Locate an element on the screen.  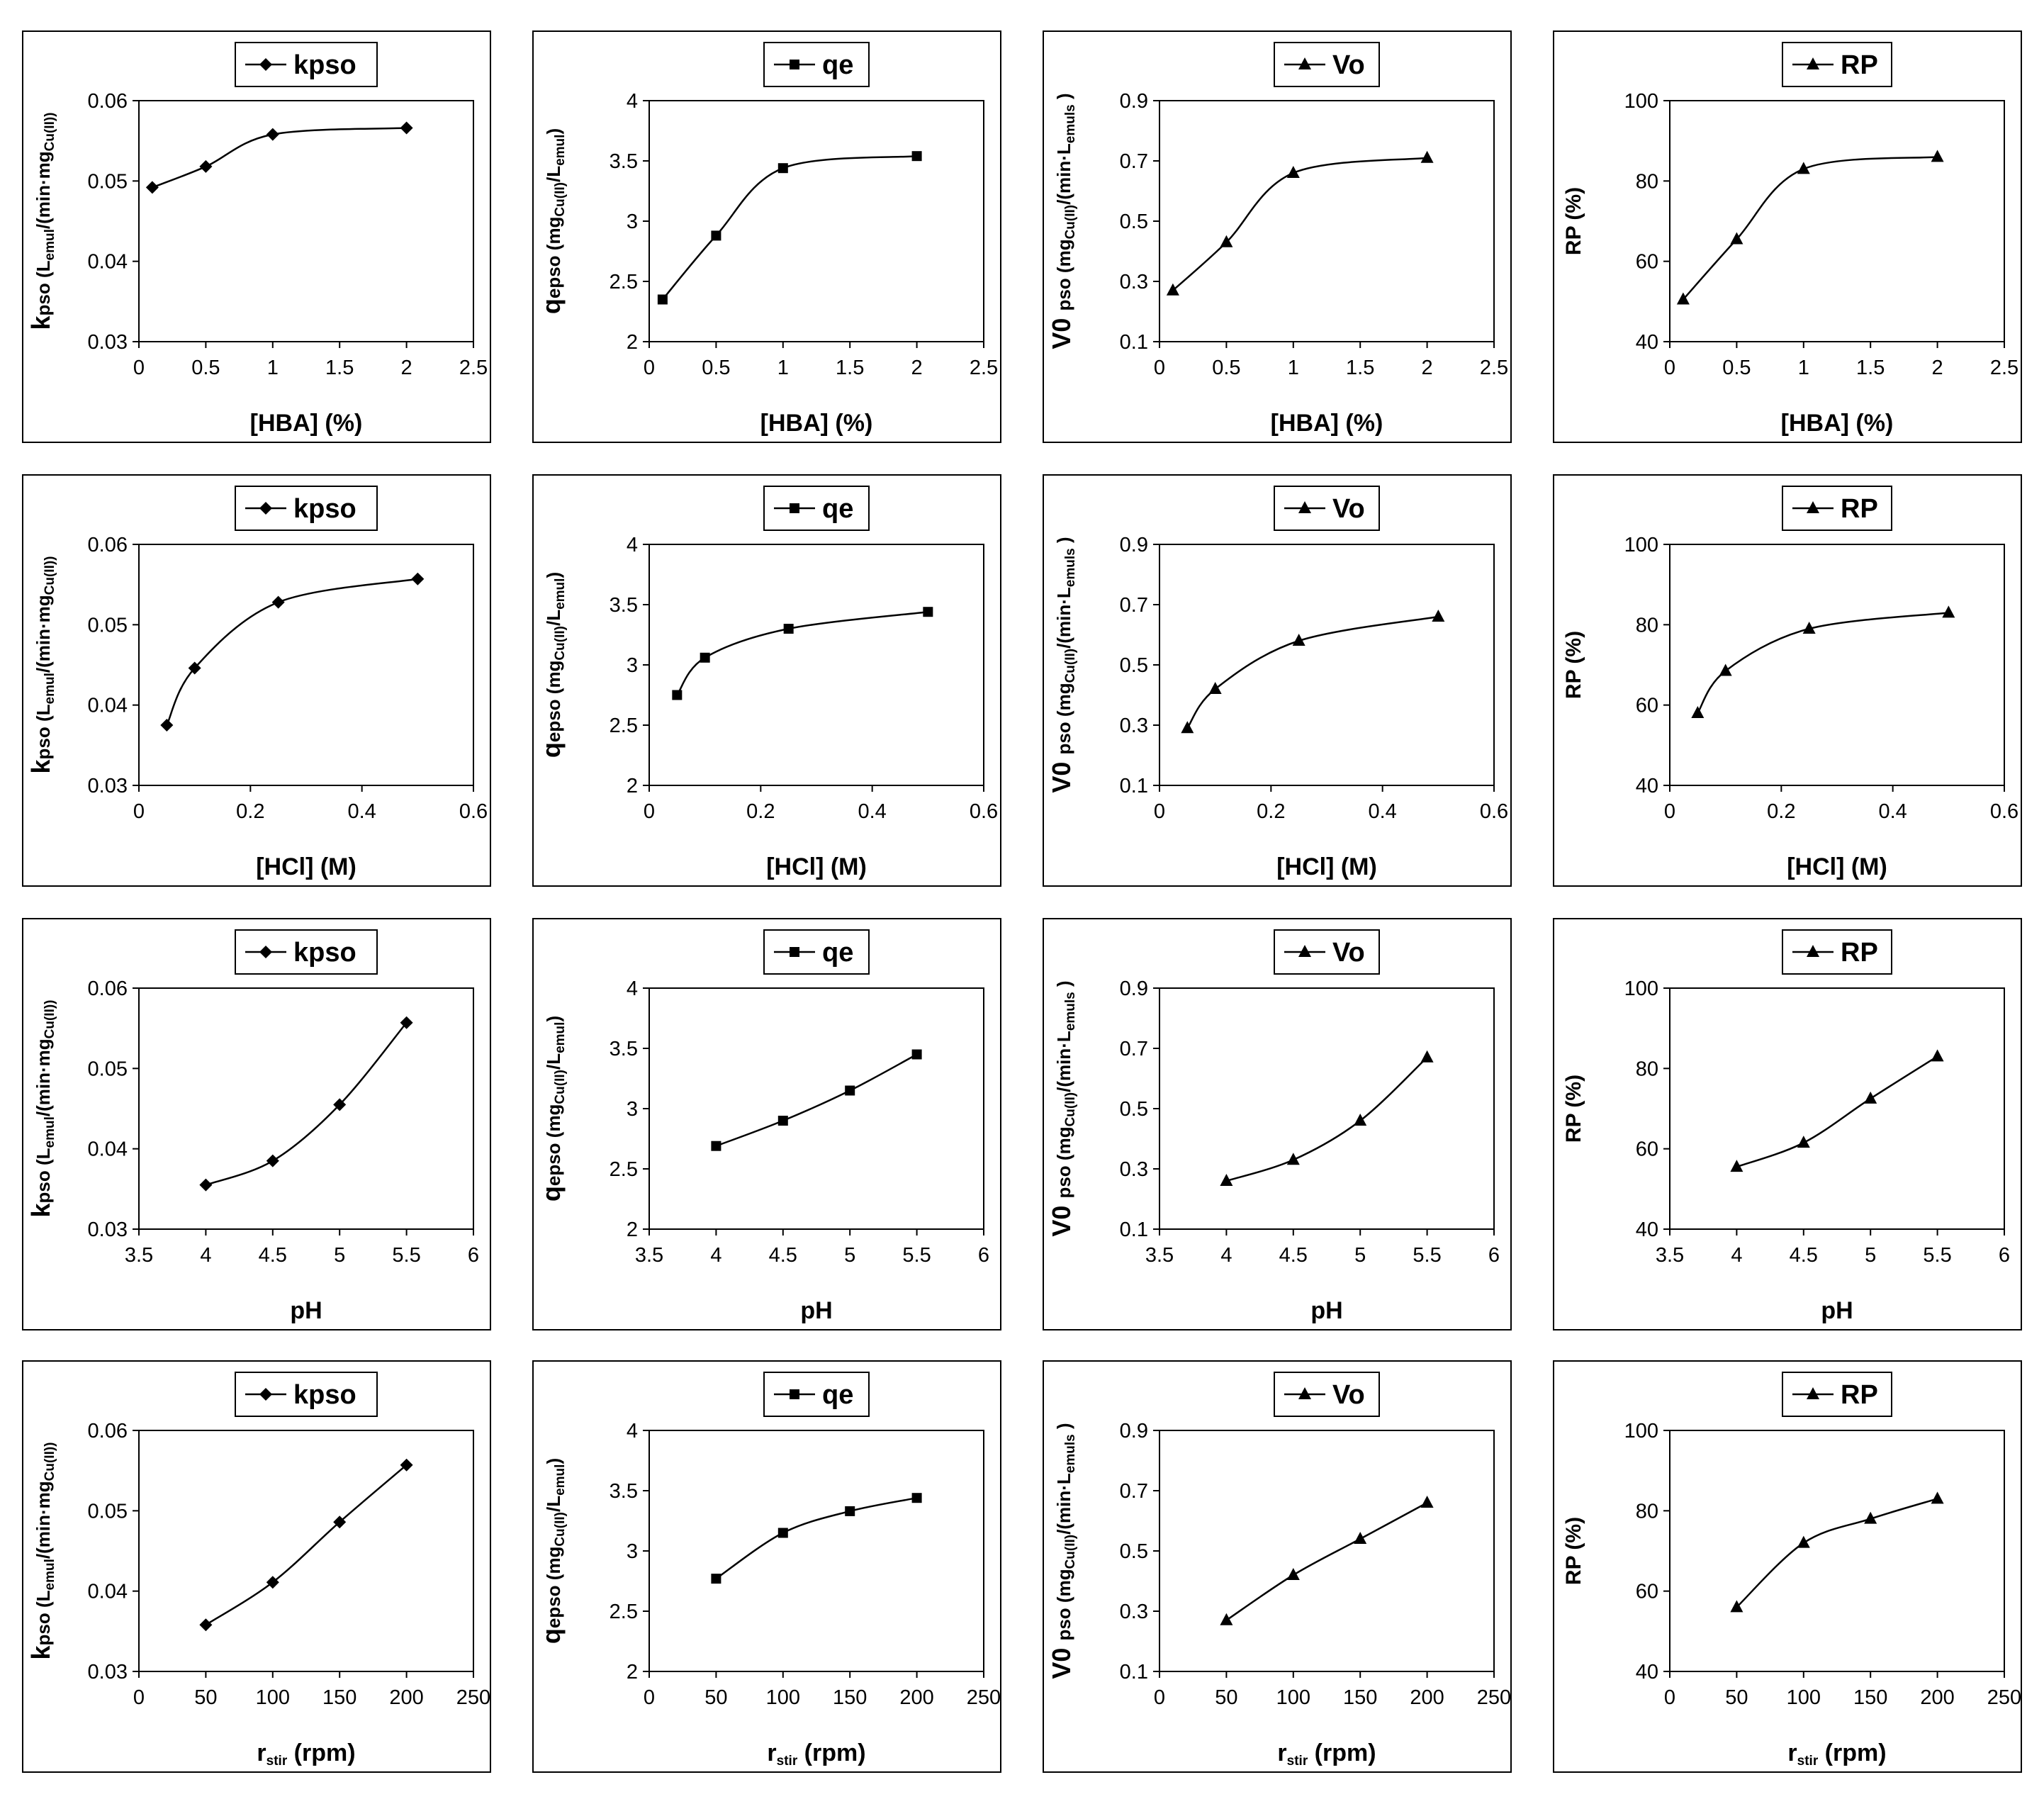
y-tick-label: 0.05 is located at coordinates (108, 181).